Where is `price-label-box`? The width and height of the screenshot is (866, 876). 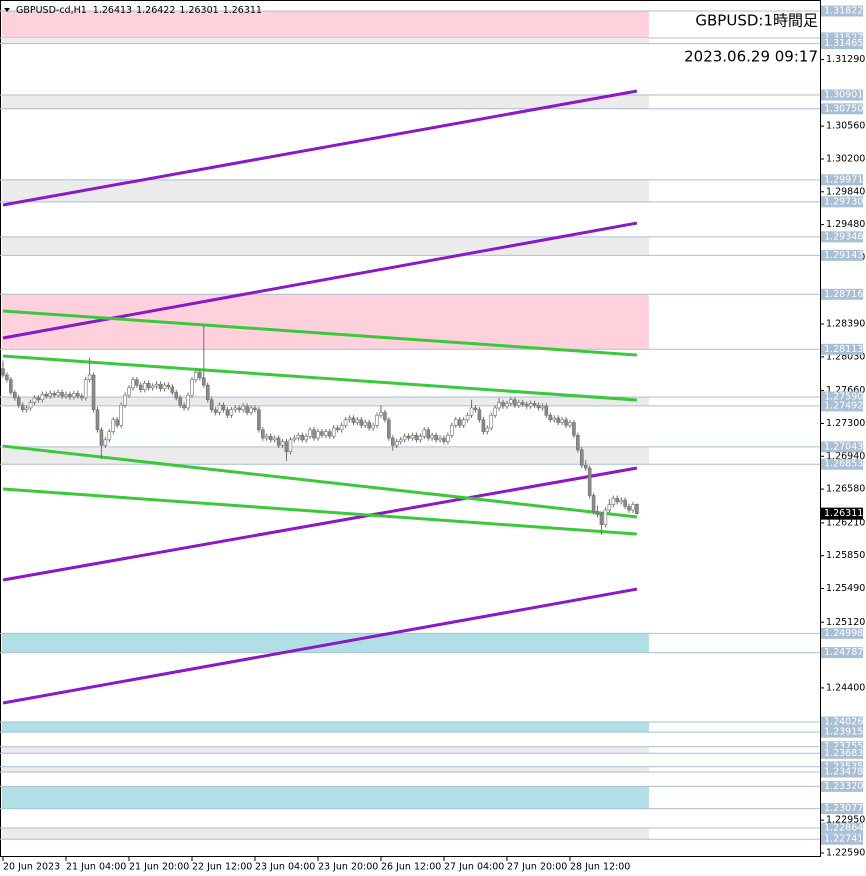 price-label-box is located at coordinates (842, 513).